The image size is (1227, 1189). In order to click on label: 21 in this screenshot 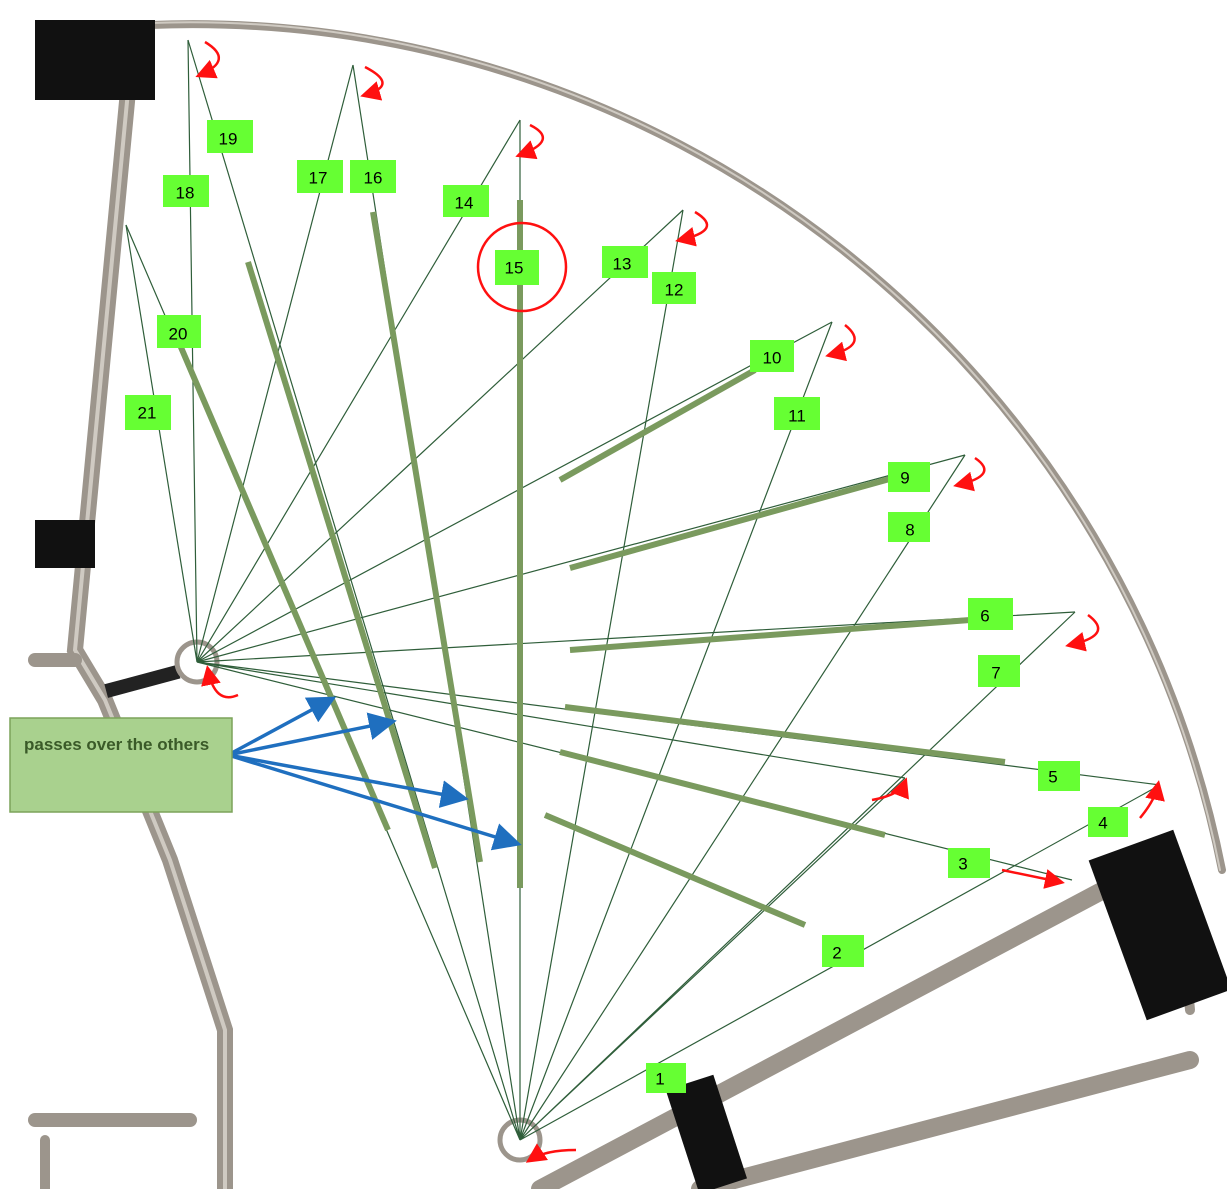, I will do `click(148, 412)`.